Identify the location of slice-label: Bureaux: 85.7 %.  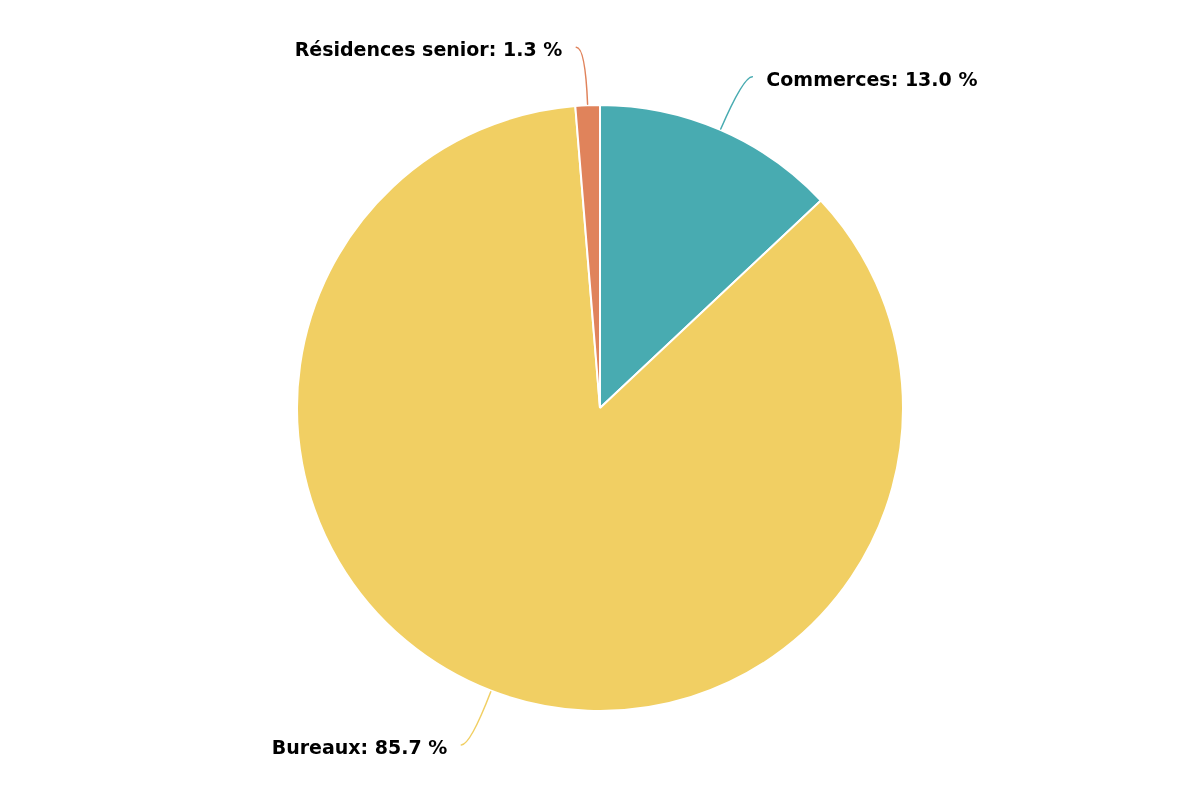
(359, 746).